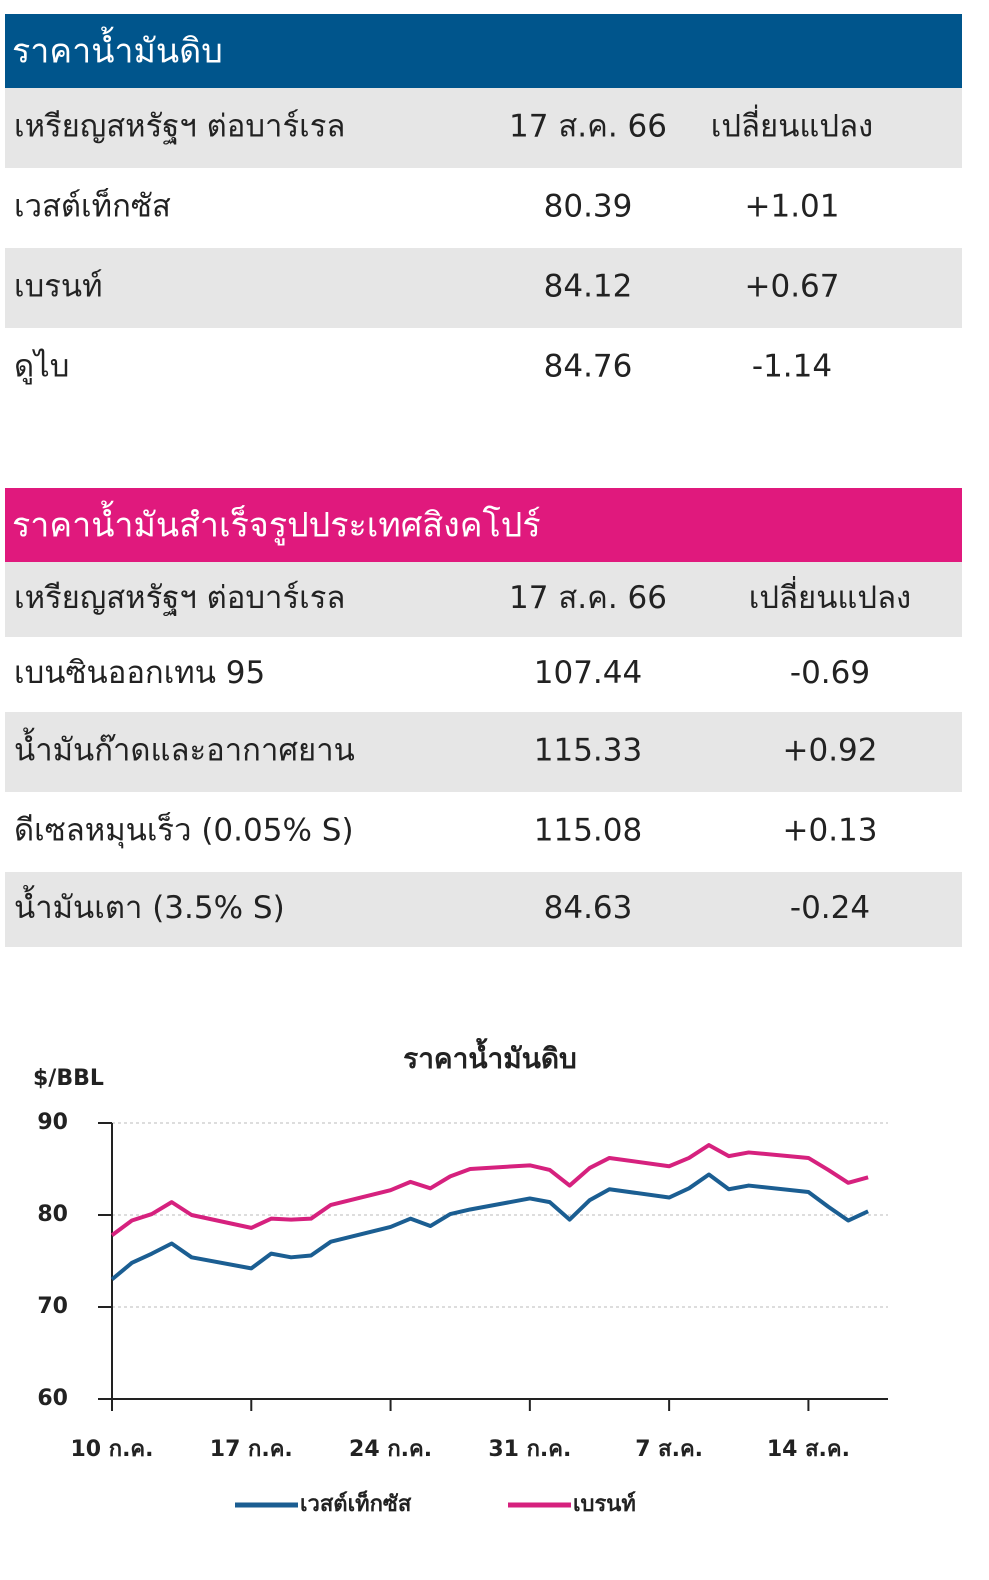 This screenshot has height=1580, width=989. Describe the element at coordinates (588, 287) in the screenshot. I see `cell: 84.12` at that location.